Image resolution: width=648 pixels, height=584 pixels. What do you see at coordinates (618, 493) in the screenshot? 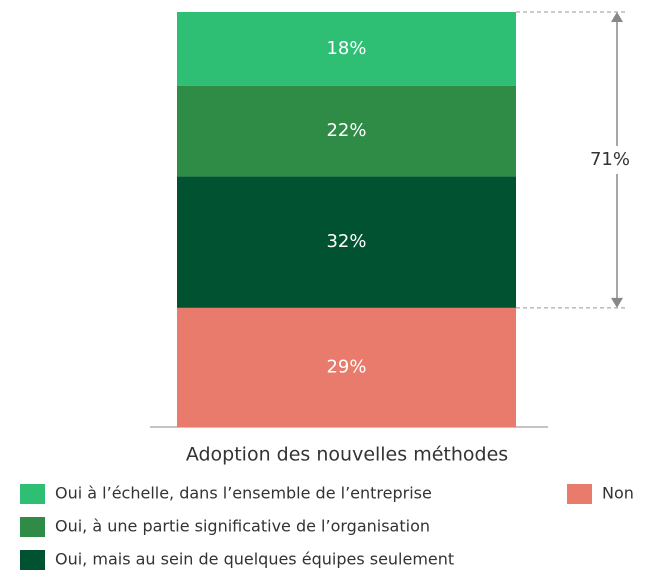
I see `legend-label: Non` at bounding box center [618, 493].